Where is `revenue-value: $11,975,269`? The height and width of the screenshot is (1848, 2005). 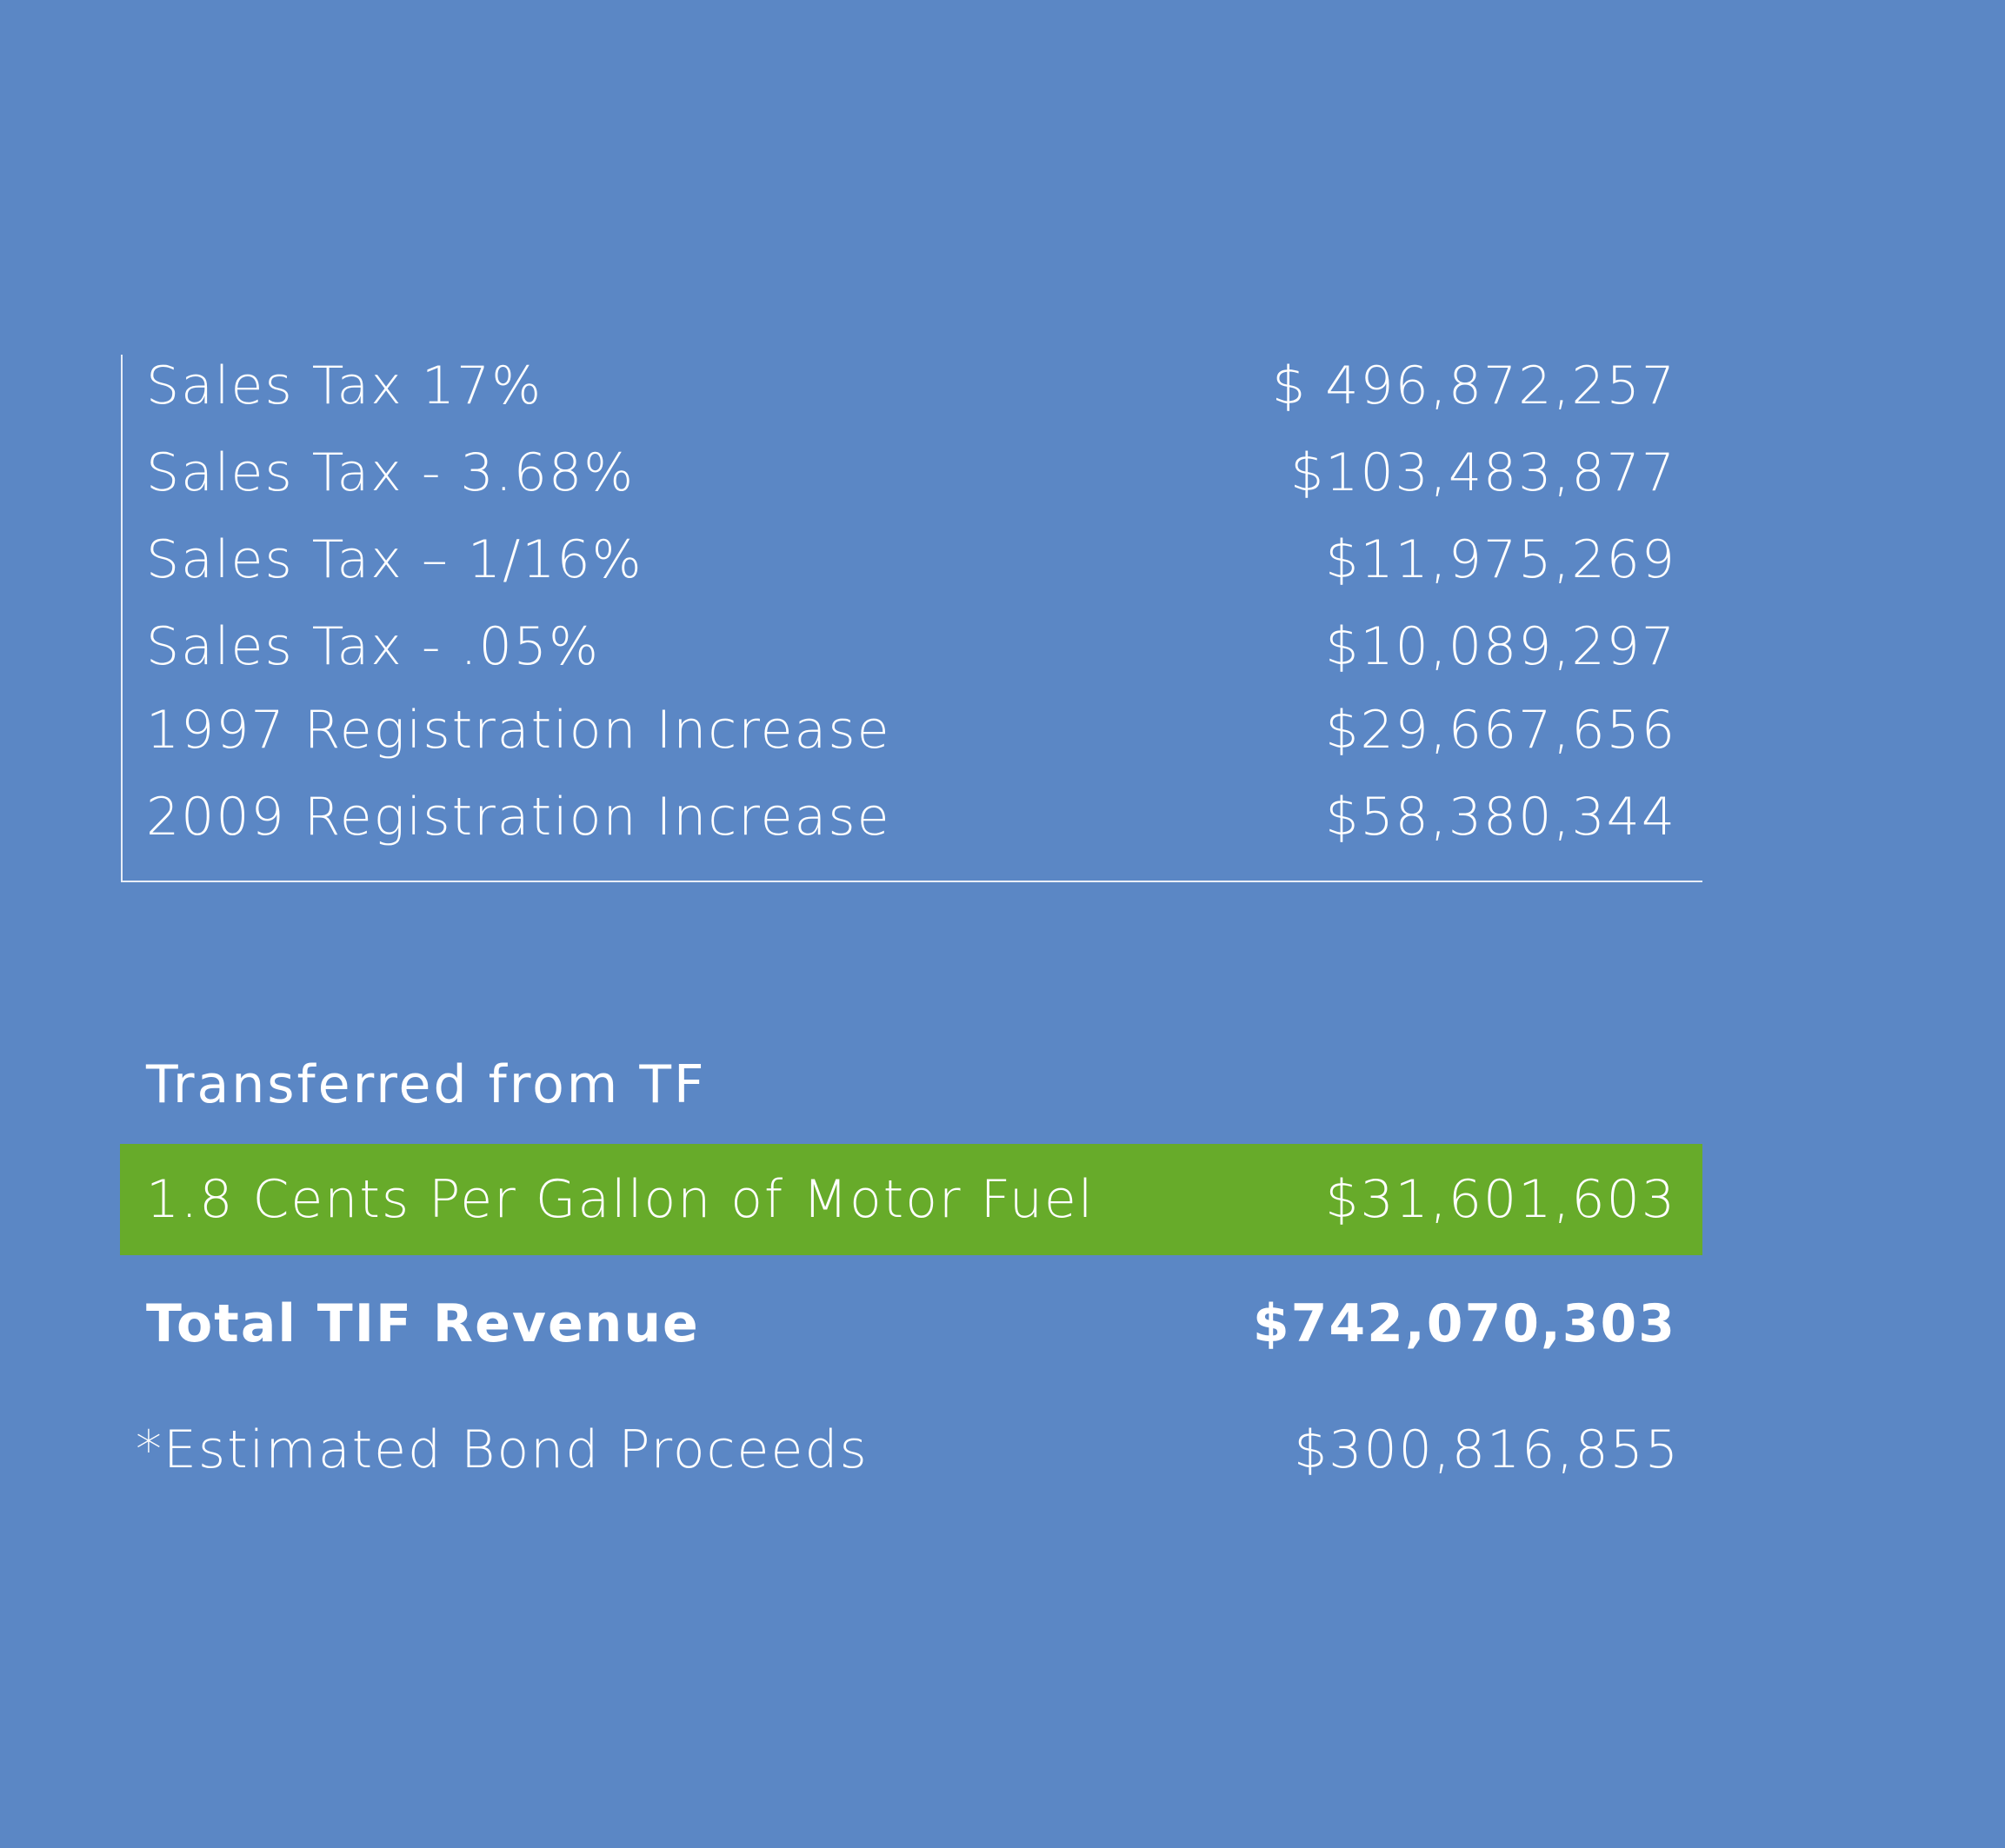 revenue-value: $11,975,269 is located at coordinates (1500, 559).